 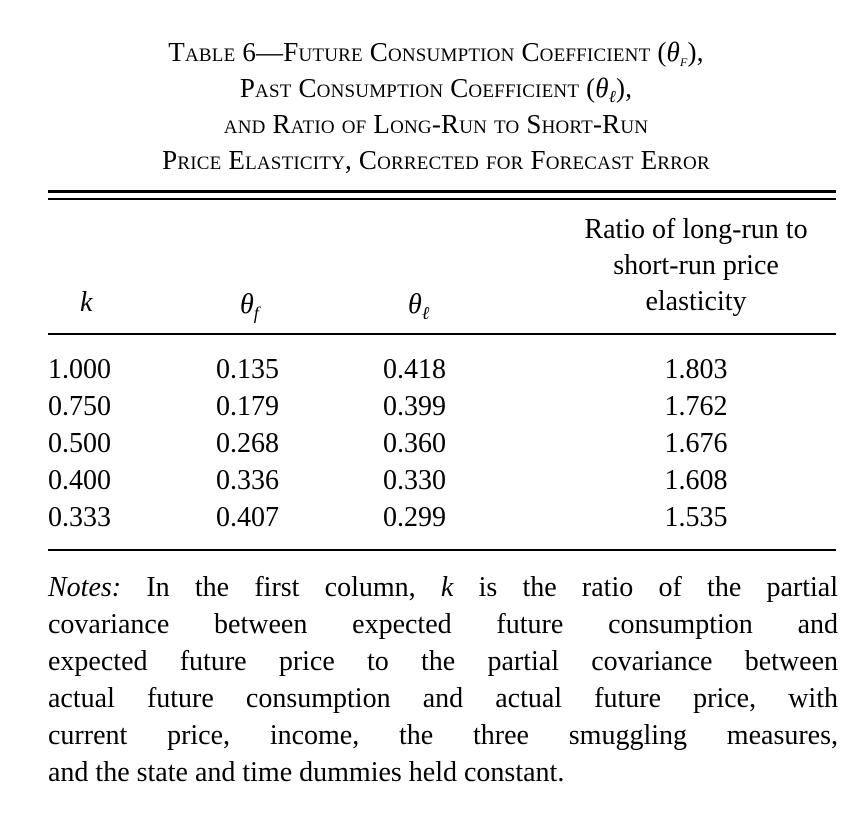 I want to click on table-row: 0.400 0.336 0.330 1.608, so click(x=431, y=480).